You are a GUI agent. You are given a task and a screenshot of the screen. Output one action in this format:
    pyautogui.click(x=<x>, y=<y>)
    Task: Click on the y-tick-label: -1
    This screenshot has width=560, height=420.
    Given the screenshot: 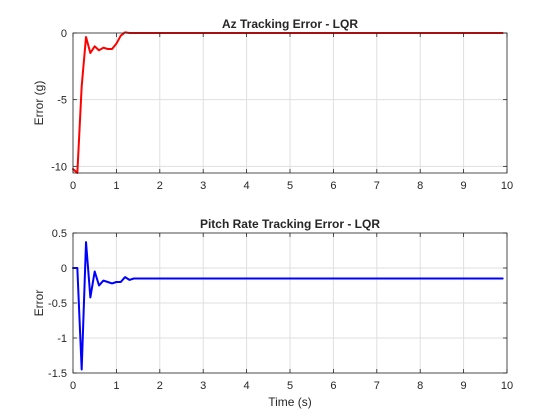 What is the action you would take?
    pyautogui.click(x=62, y=339)
    